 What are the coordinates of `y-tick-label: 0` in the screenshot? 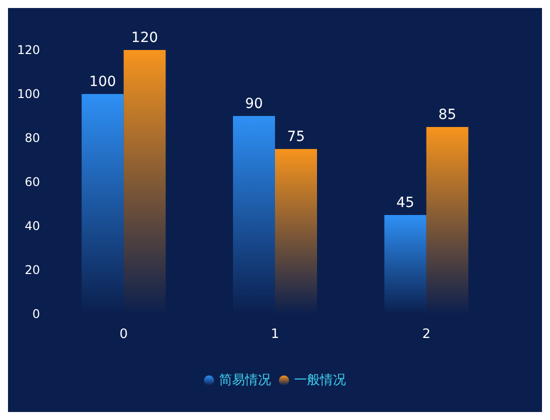 It's located at (36, 314).